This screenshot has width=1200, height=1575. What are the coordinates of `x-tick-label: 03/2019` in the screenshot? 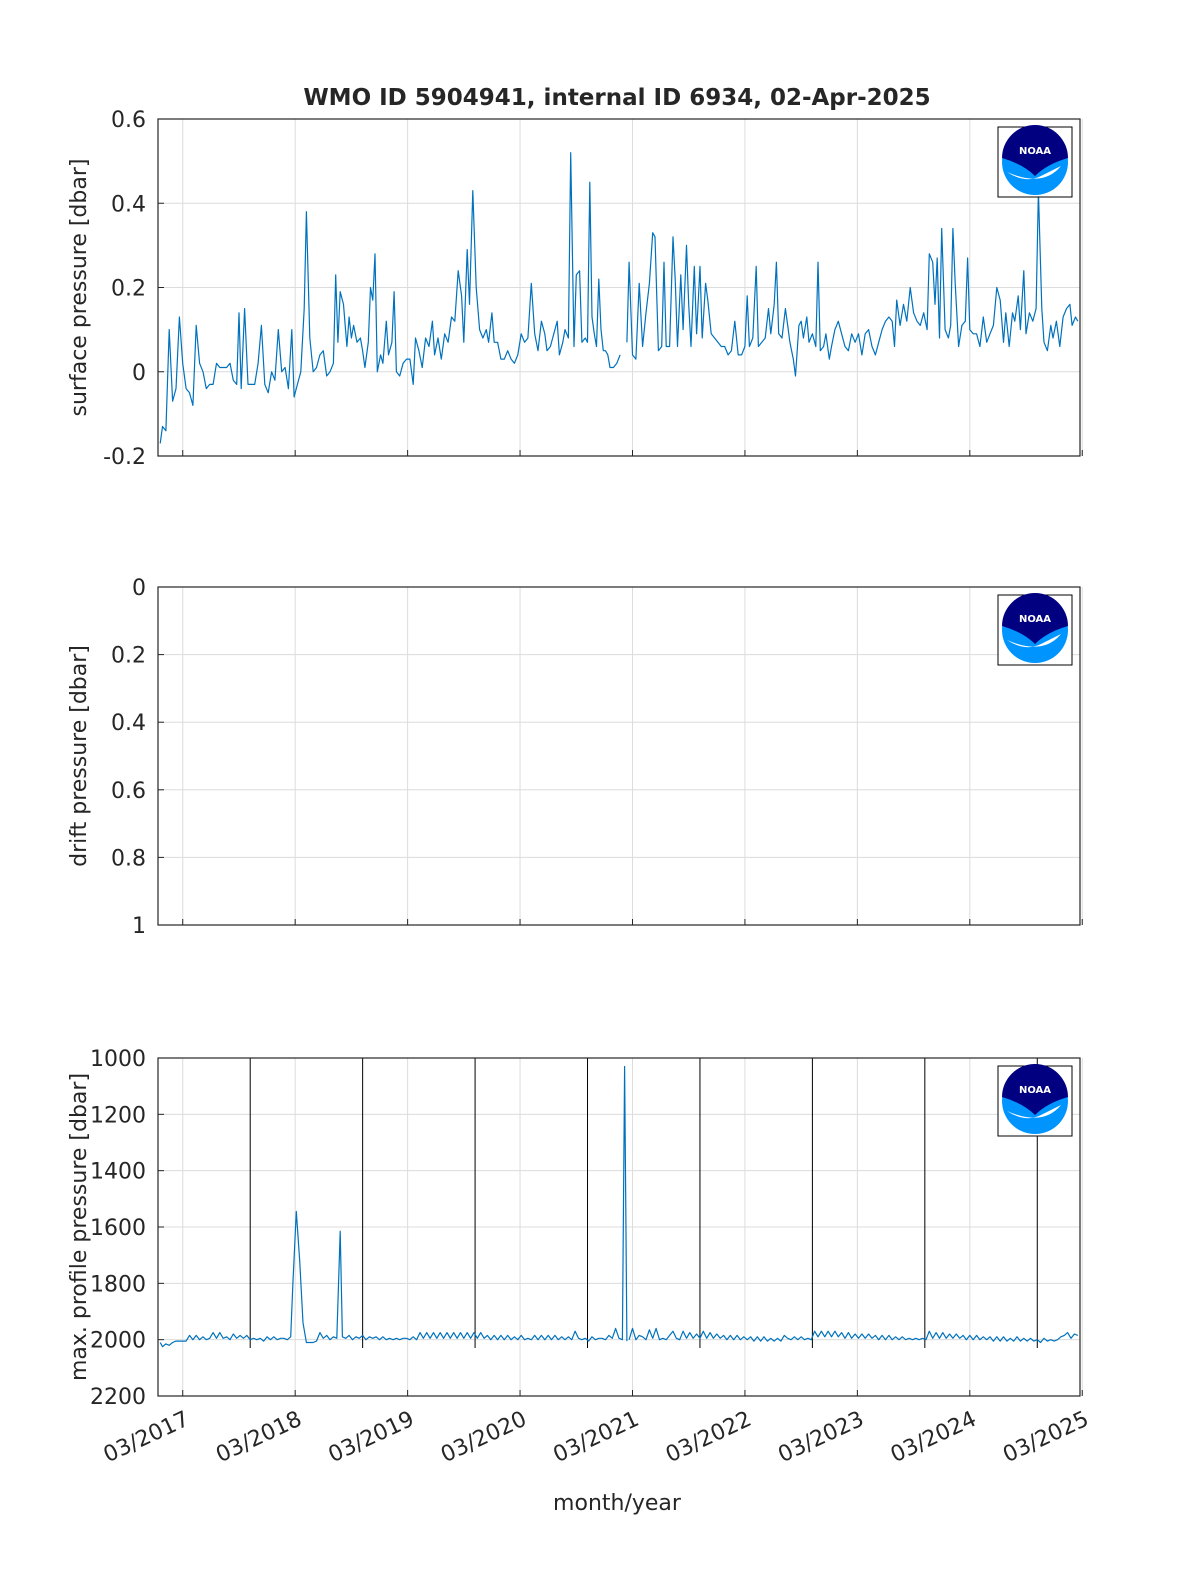 It's located at (371, 1437).